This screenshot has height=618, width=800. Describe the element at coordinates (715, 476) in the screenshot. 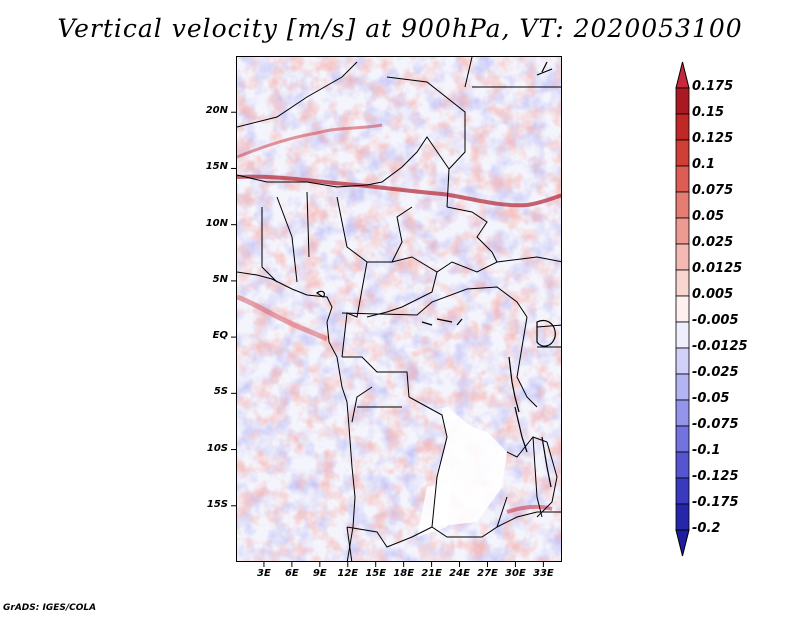

I see `colorbar-level-label: -0.125` at that location.